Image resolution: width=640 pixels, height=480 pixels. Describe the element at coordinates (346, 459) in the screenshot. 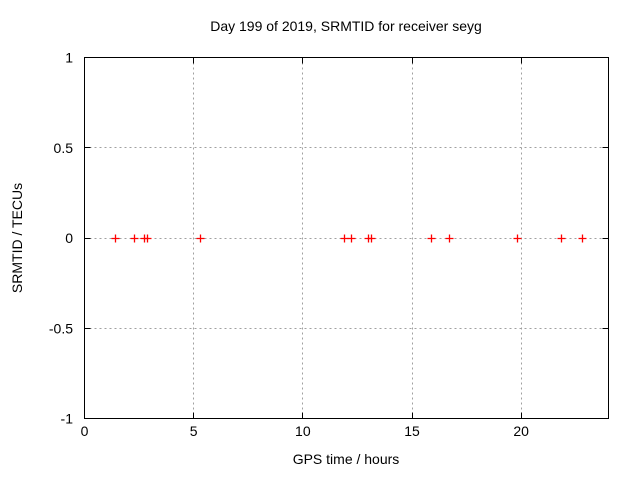

I see `x-axis-label: GPS time / hours` at that location.